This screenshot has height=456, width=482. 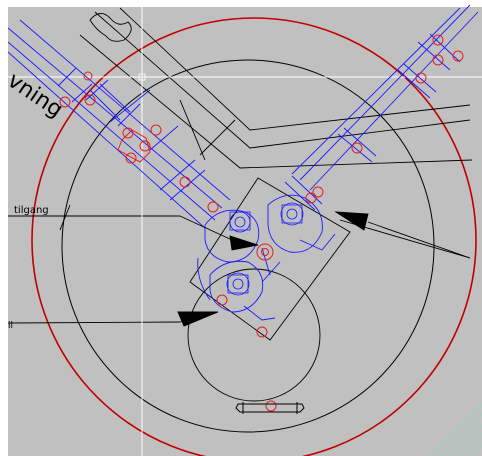 I want to click on bottom-circle, so click(x=254, y=335).